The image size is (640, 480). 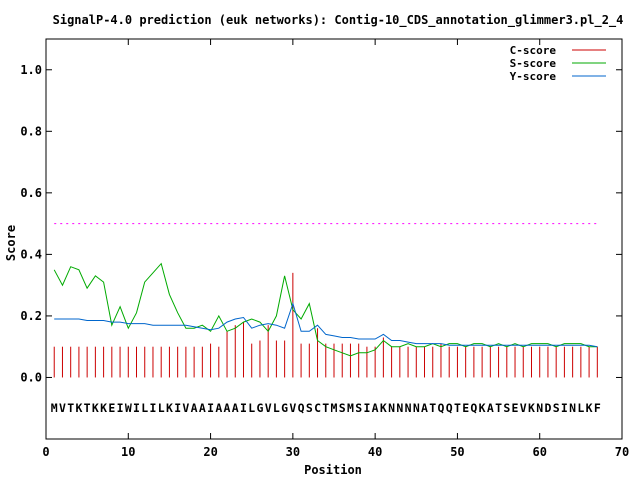 I want to click on y-axis-label: Score, so click(x=11, y=243).